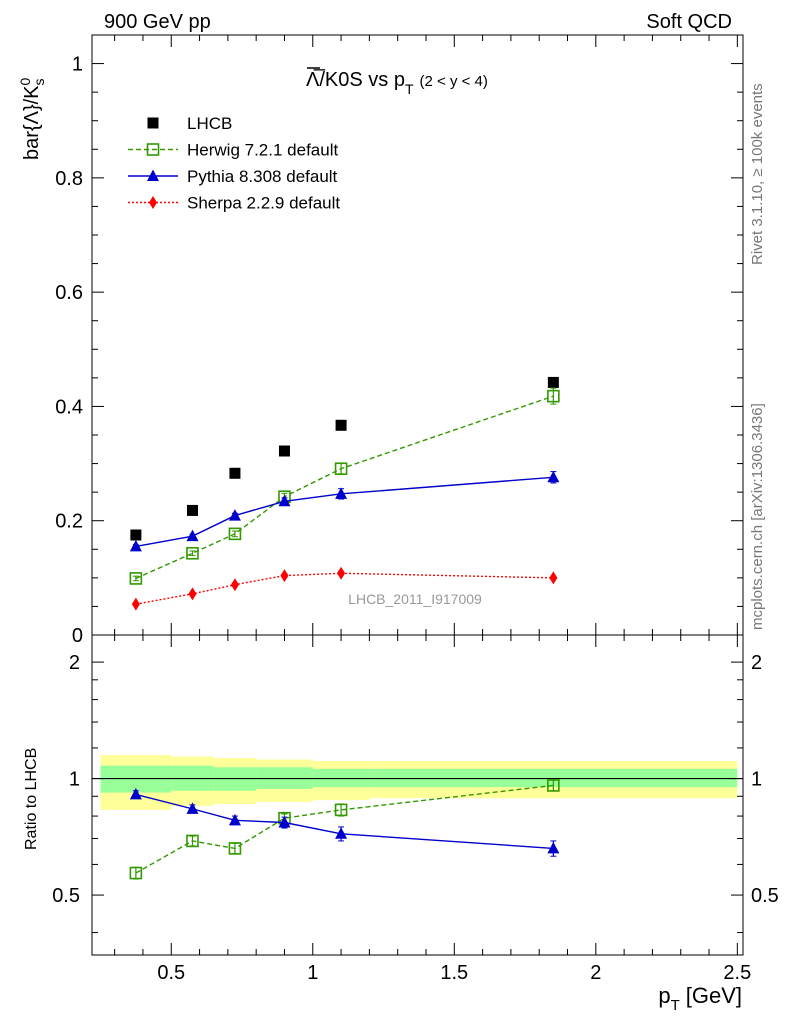 This screenshot has height=1024, width=786. I want to click on main-title: Λ̅/K0S vs pT (2 < y < 4), so click(397, 82).